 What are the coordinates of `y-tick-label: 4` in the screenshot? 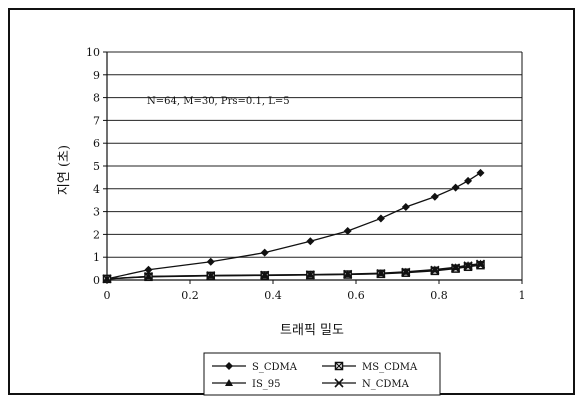 It's located at (96, 189).